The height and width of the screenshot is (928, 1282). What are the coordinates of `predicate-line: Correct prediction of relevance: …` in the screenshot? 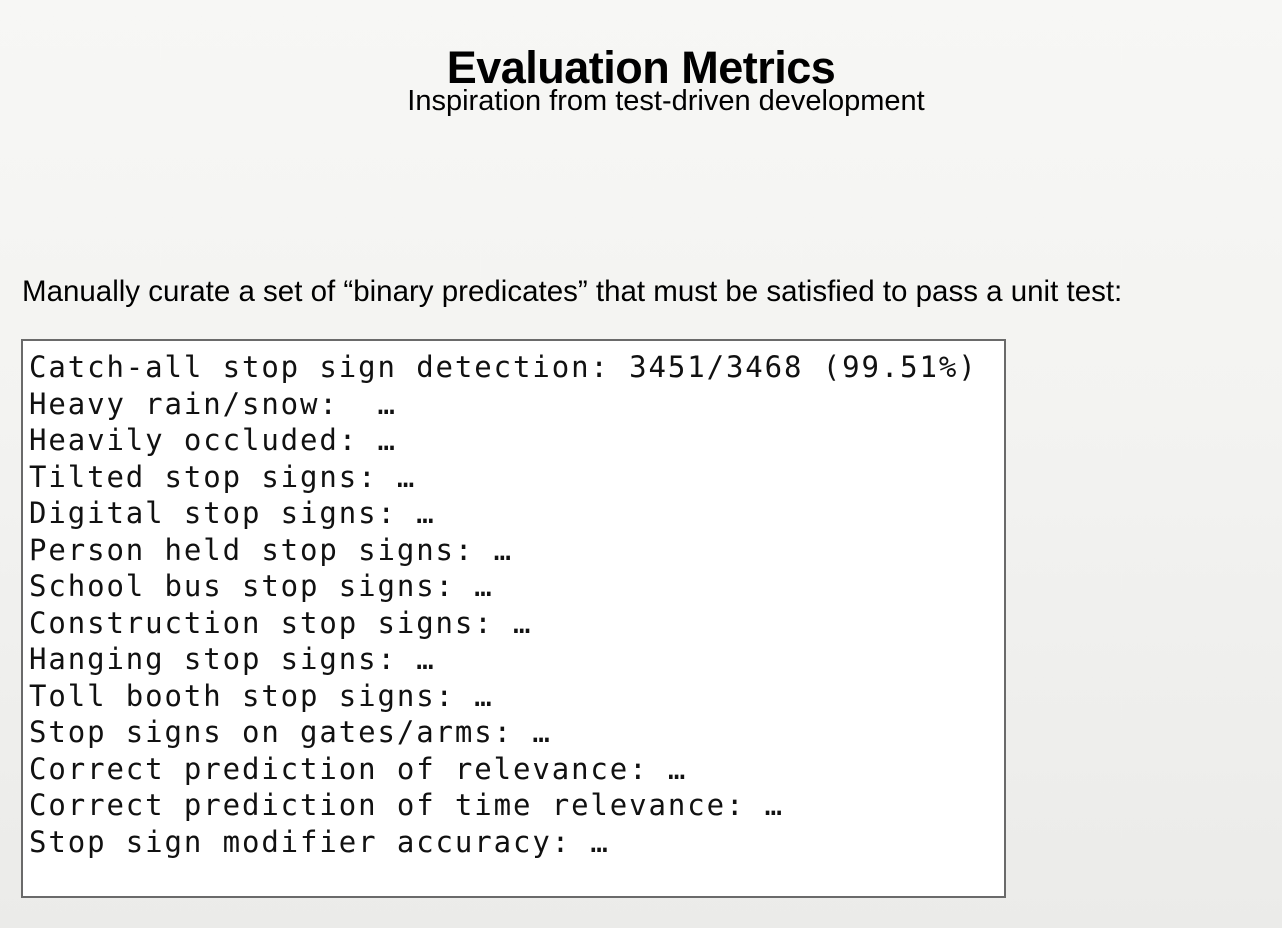 It's located at (358, 768).